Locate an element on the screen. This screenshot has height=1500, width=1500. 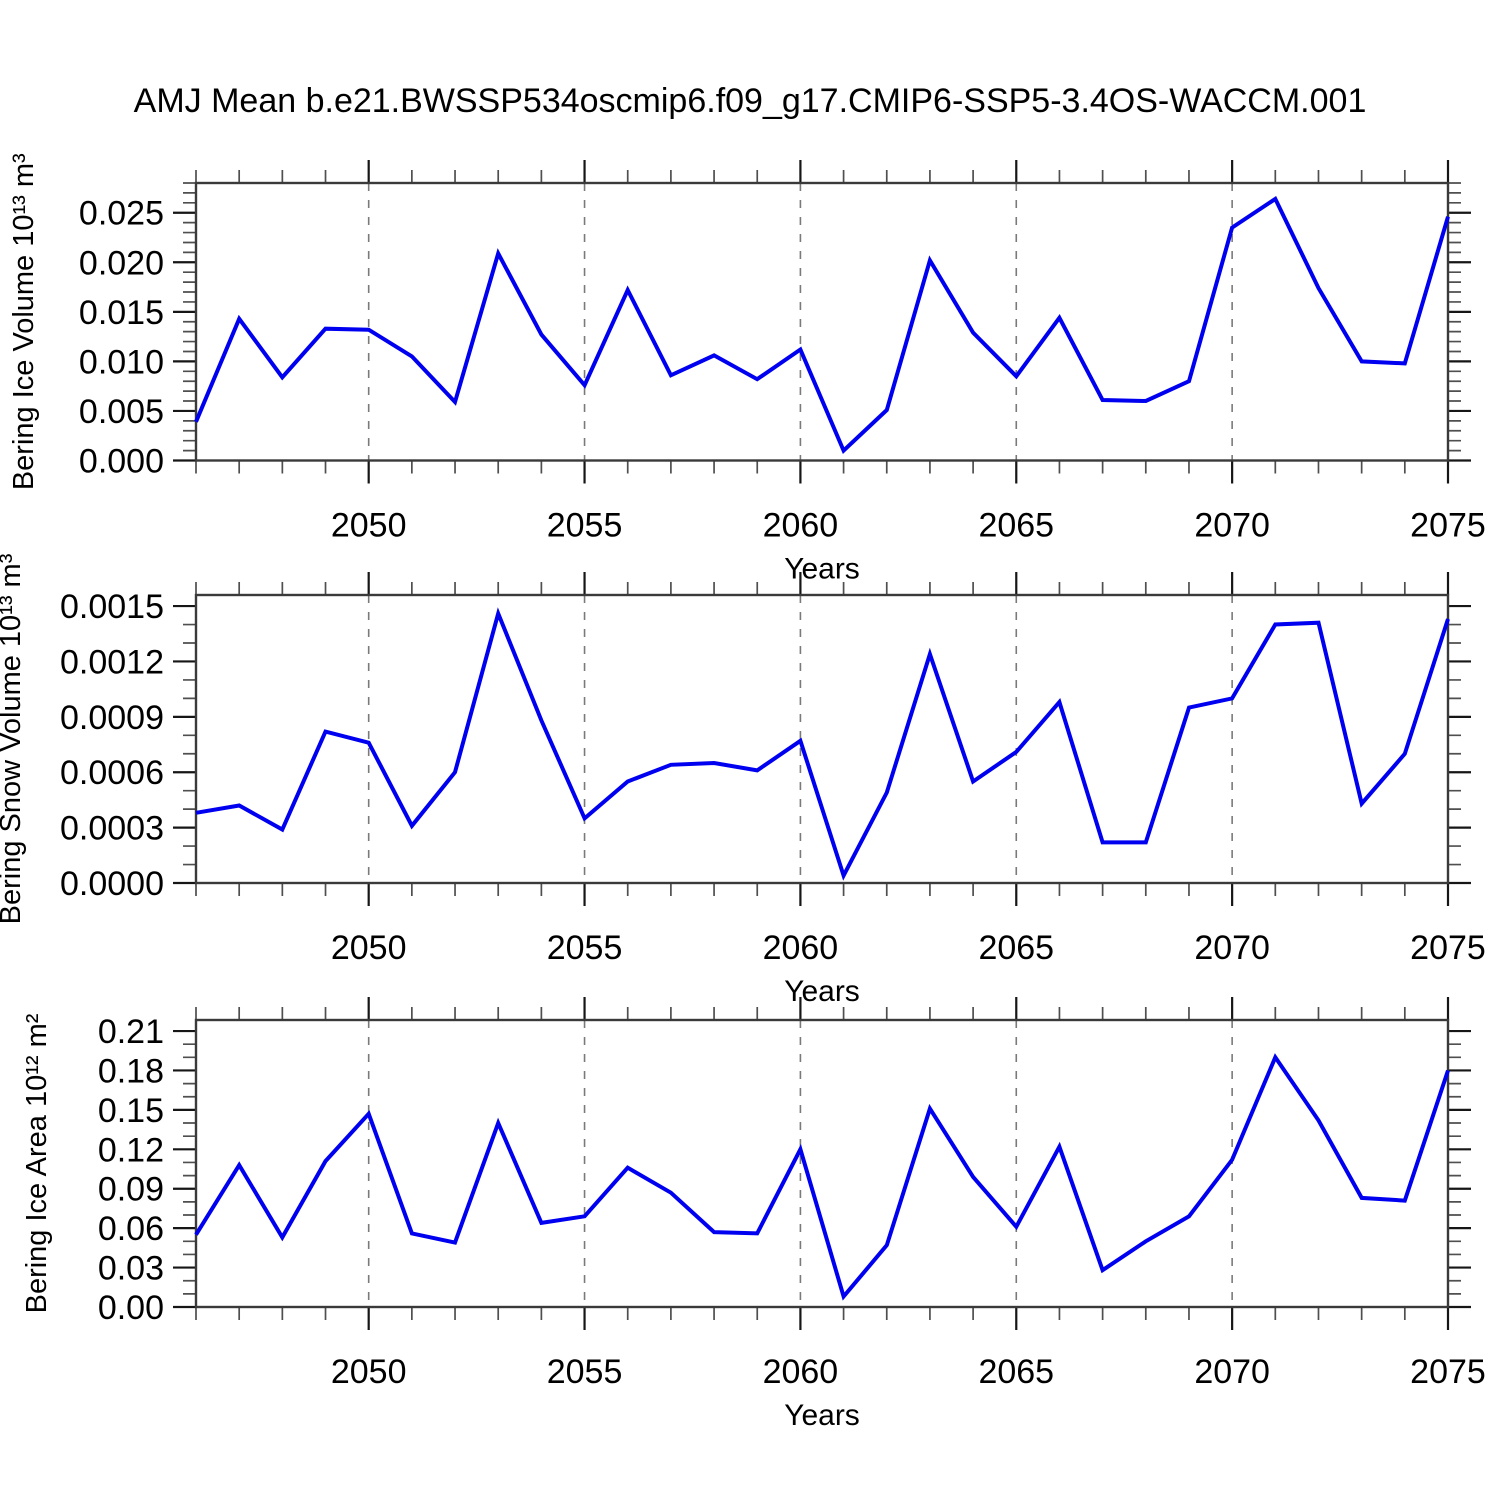
y-tick-label: 0.09 is located at coordinates (131, 1190).